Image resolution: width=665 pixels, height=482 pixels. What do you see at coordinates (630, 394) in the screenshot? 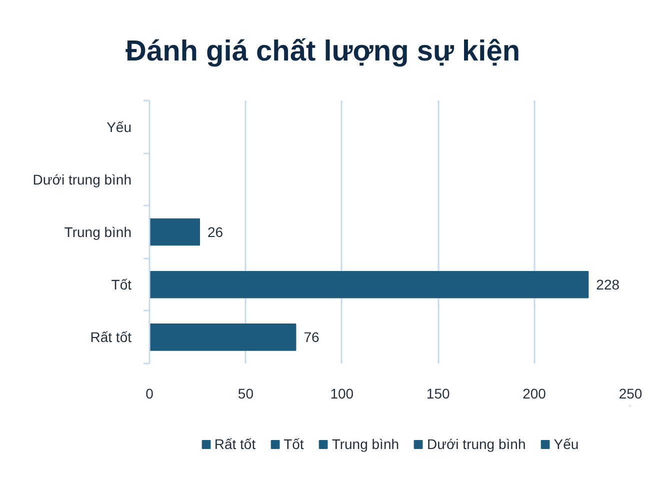
I see `x-tick-label: 250` at bounding box center [630, 394].